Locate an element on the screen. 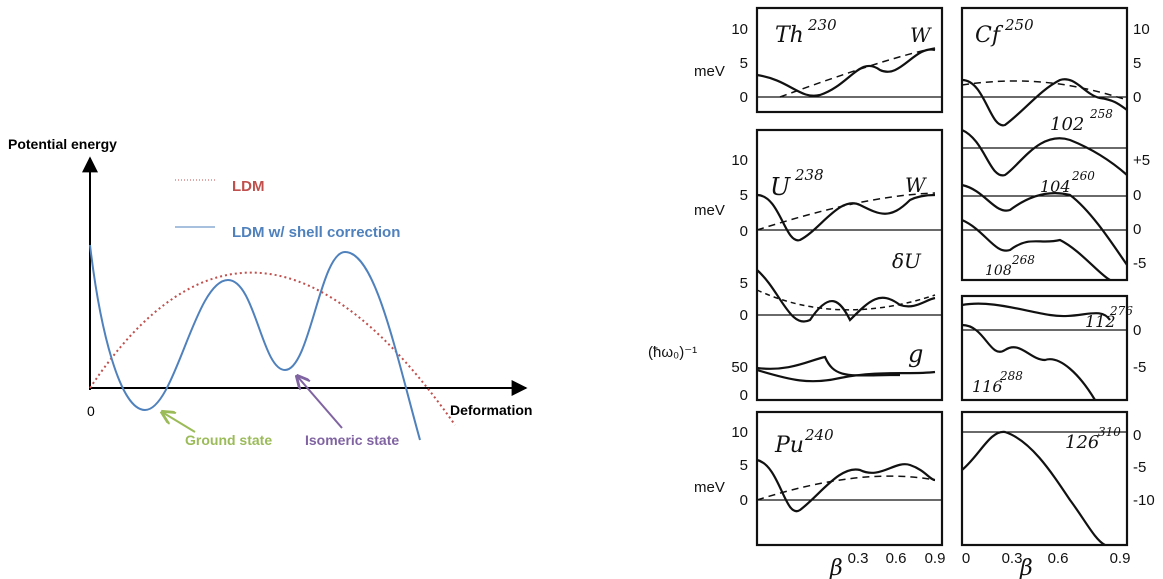 The image size is (1163, 579). mass: 310 is located at coordinates (1109, 432).